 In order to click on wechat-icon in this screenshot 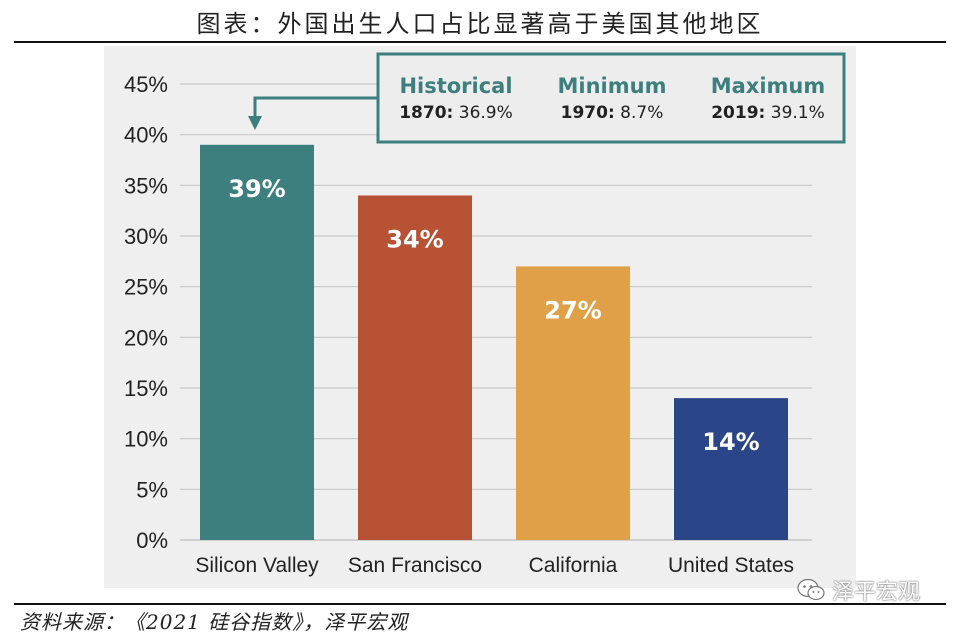, I will do `click(811, 589)`.